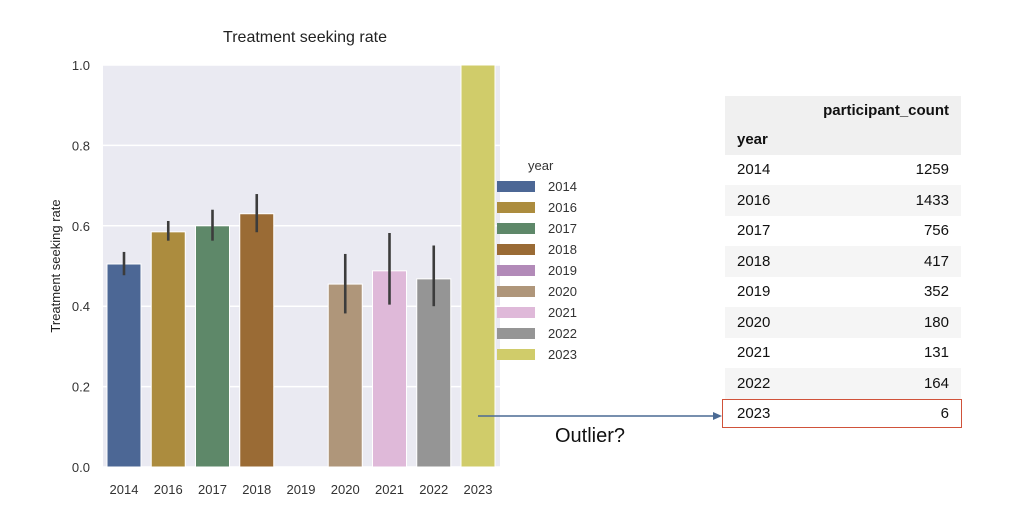 The height and width of the screenshot is (520, 1024). Describe the element at coordinates (81, 306) in the screenshot. I see `y-tick-label: 0.4` at that location.